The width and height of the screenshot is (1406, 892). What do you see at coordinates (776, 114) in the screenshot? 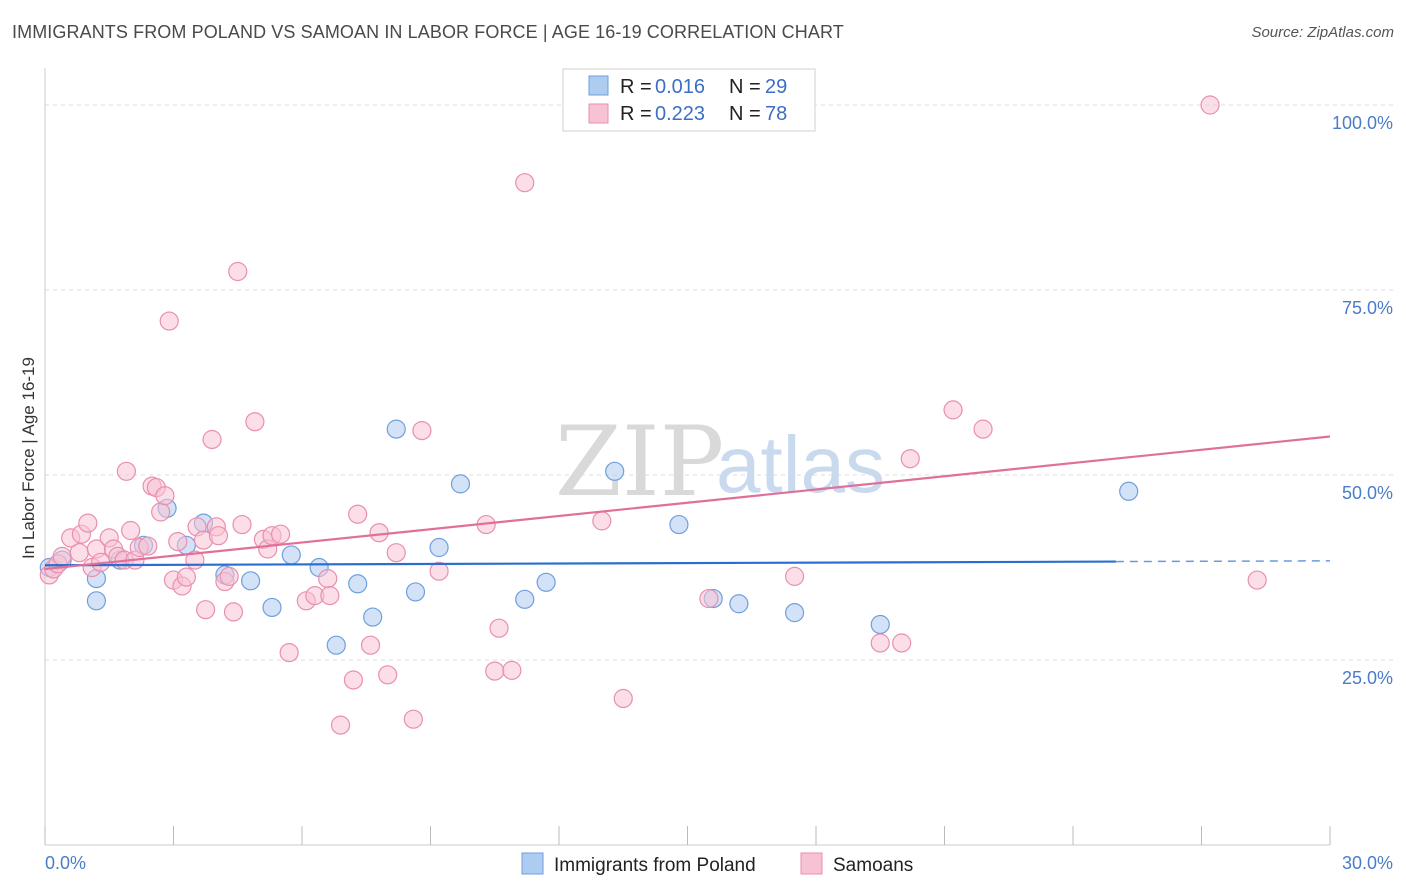
I see `legend-samoan-n-value: 78` at bounding box center [776, 114].